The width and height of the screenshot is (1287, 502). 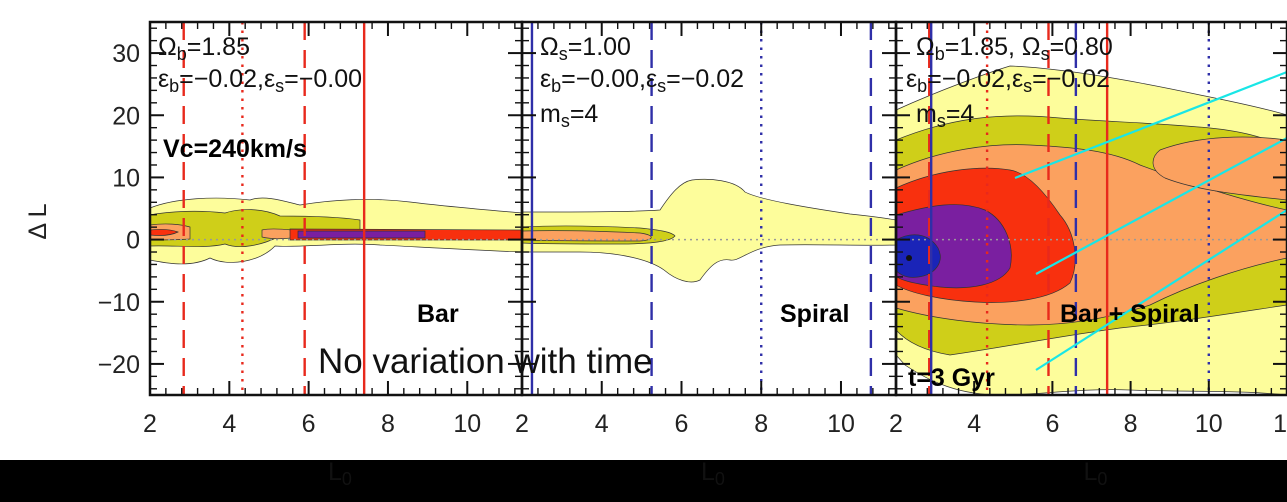 I want to click on panel-bar-epsilon: εb=−0.02,εs=−0.00, so click(x=260, y=80).